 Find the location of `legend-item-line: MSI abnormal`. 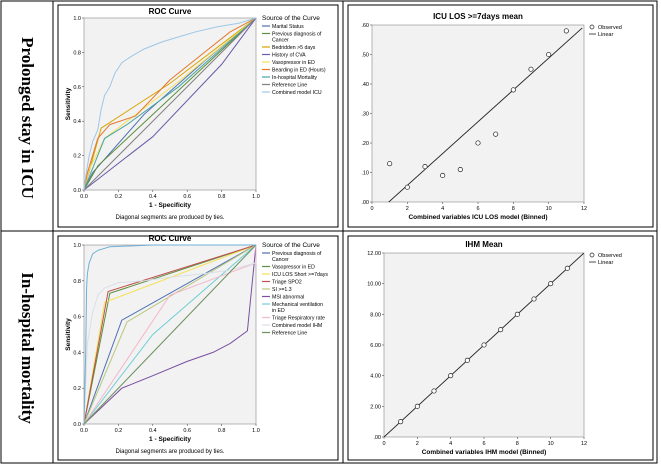

legend-item-line: MSI abnormal is located at coordinates (288, 298).